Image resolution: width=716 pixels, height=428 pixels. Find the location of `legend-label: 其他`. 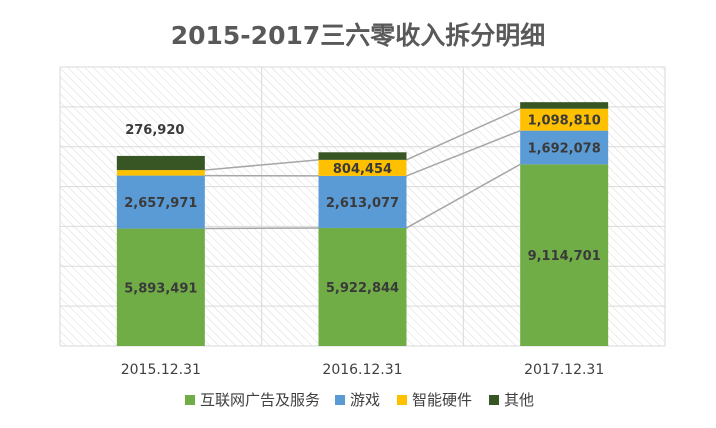

legend-label: 其他 is located at coordinates (519, 400).